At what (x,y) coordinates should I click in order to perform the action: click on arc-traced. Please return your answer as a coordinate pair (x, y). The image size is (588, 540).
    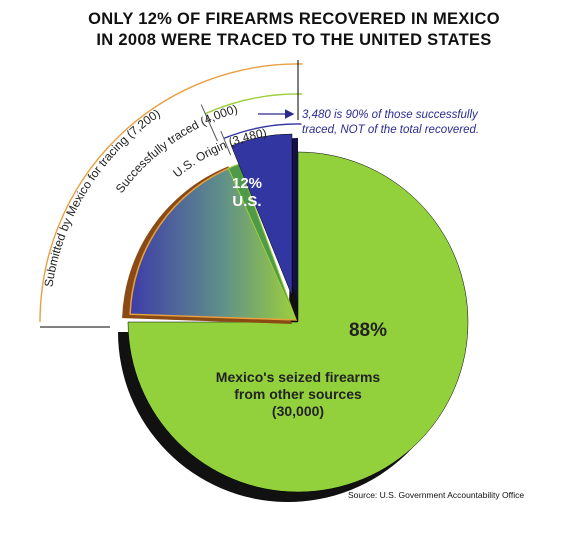
    Looking at the image, I should click on (254, 104).